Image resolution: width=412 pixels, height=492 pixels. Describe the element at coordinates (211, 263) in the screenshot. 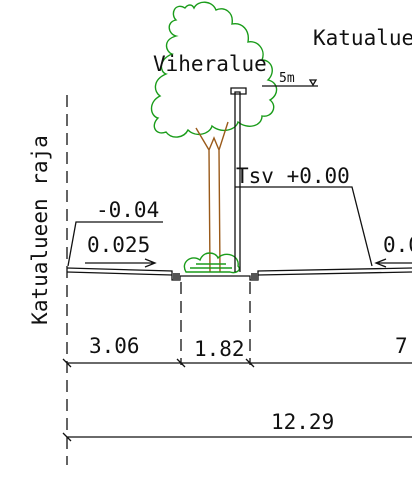

I see `shrub` at that location.